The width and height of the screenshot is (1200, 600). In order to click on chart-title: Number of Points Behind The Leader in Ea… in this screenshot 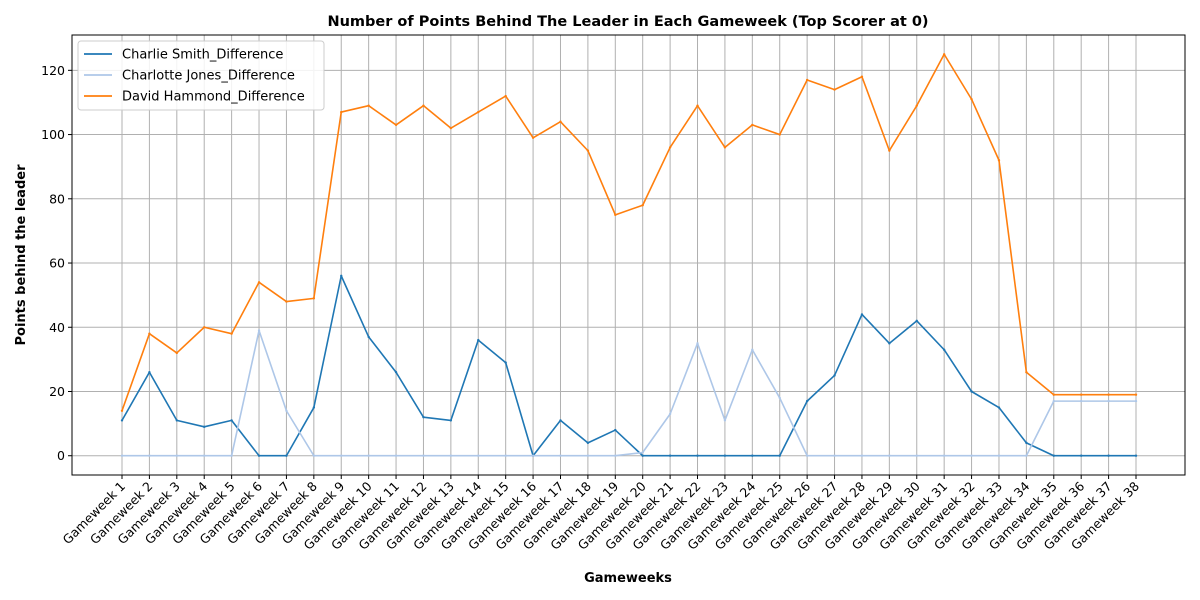, I will do `click(627, 22)`.